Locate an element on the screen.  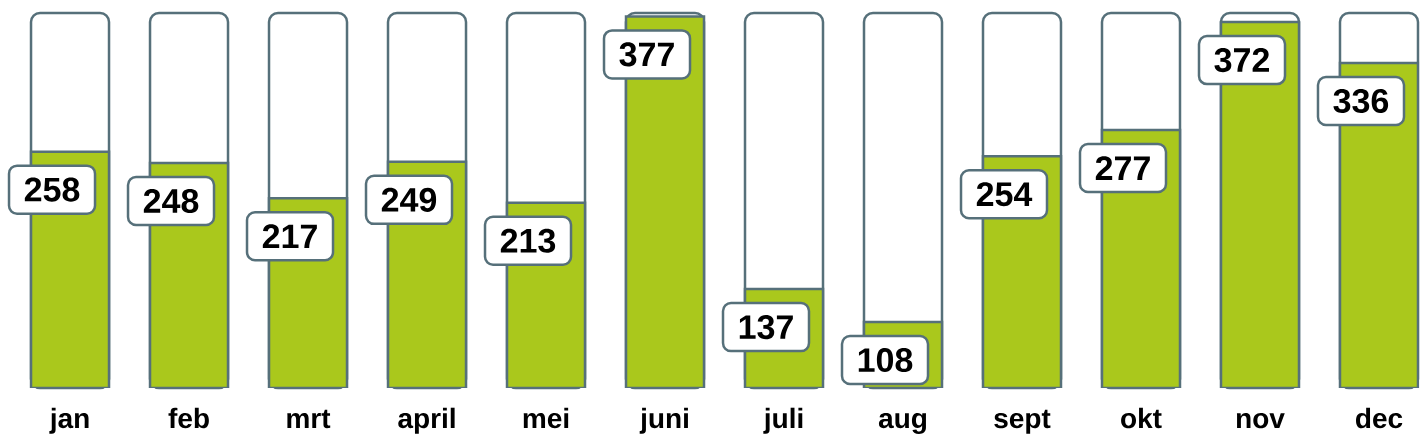
x-tick-label: juli is located at coordinates (783, 420).